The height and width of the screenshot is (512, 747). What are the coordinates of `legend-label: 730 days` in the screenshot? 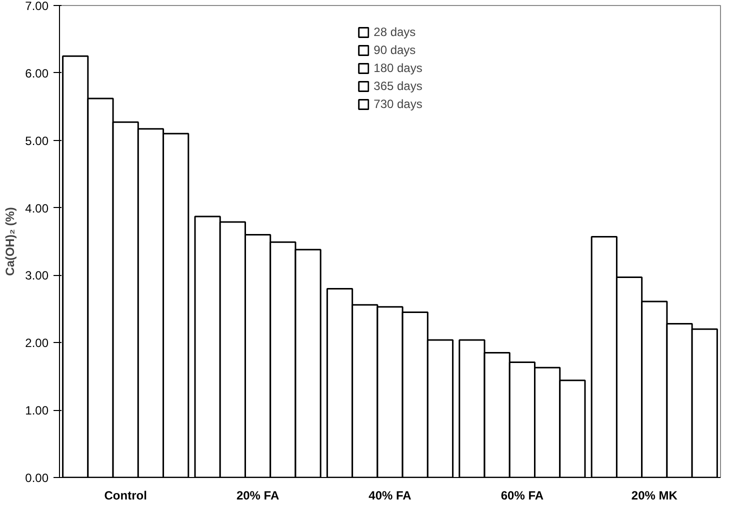 It's located at (398, 104).